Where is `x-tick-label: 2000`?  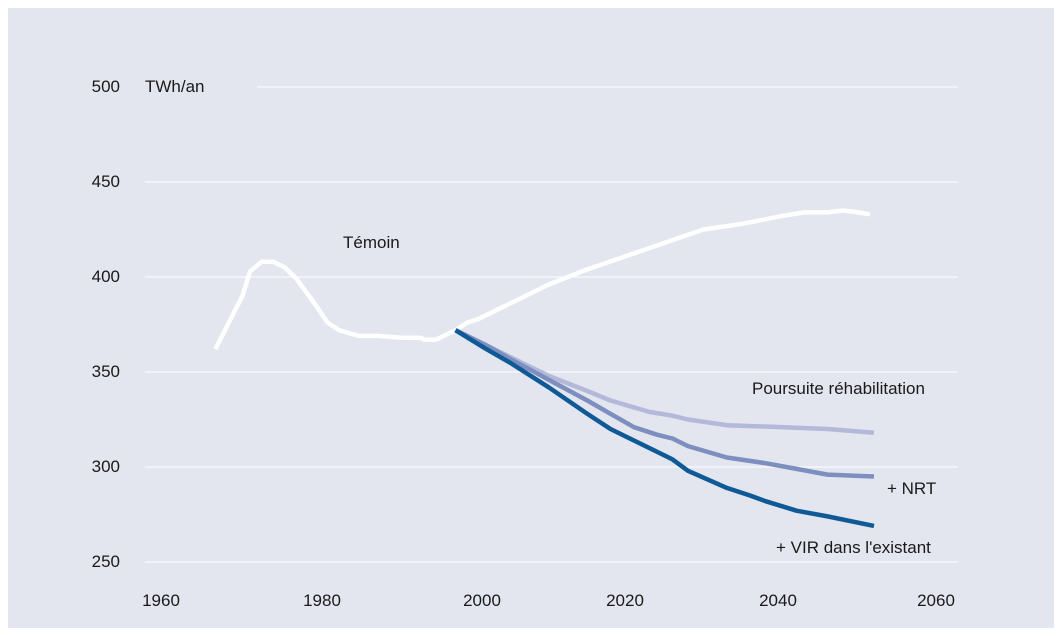 x-tick-label: 2000 is located at coordinates (482, 600).